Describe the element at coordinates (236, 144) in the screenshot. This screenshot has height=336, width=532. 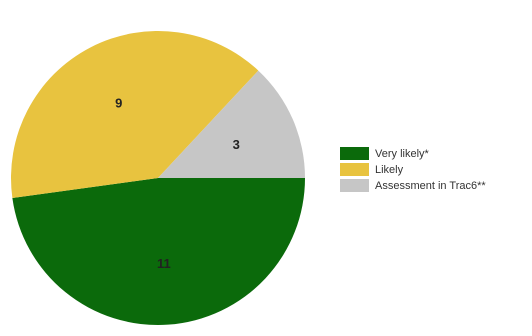
I see `pie-value-label-assessment-in-trac6: 3` at that location.